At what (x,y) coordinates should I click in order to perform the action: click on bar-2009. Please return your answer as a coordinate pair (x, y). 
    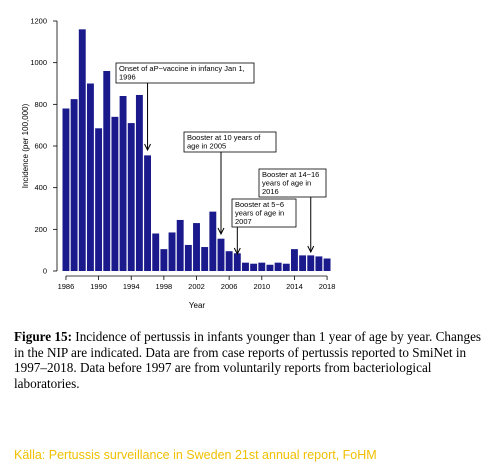
    Looking at the image, I should click on (254, 267).